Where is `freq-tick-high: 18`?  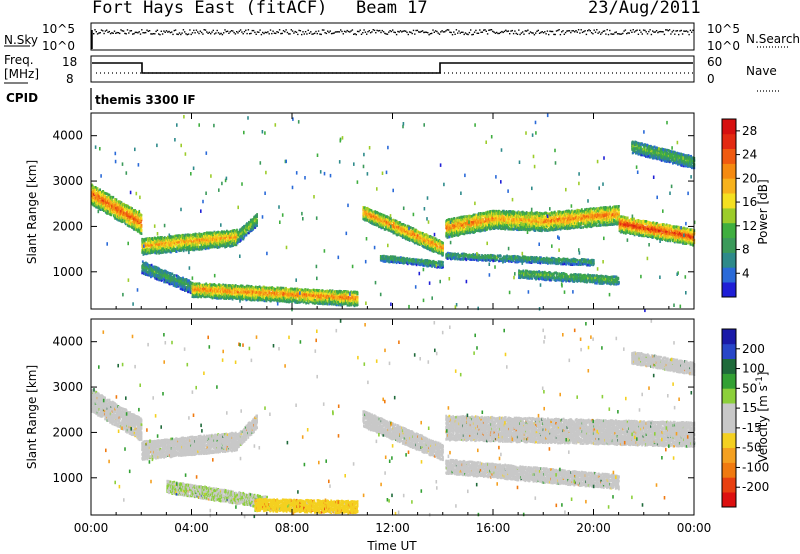
freq-tick-high: 18 is located at coordinates (69, 62).